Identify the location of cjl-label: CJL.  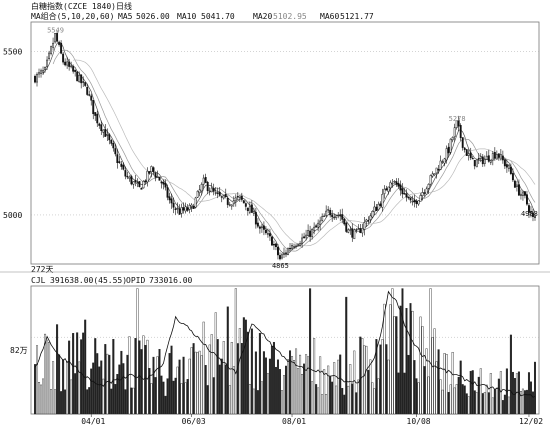
(38, 280).